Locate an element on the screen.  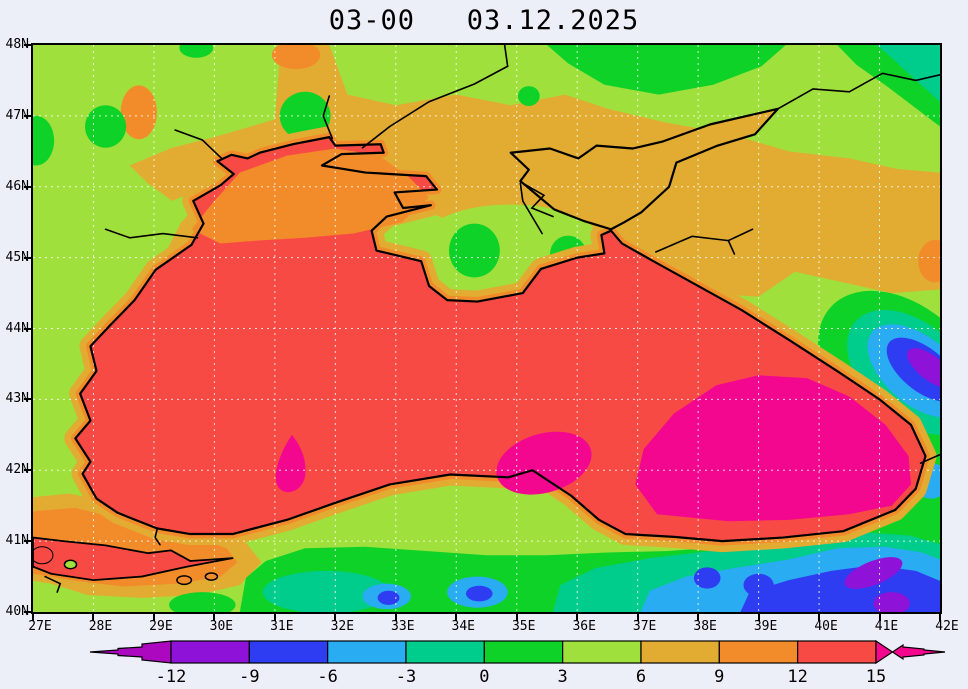
dardanelles-strait is located at coordinates (52, 585).